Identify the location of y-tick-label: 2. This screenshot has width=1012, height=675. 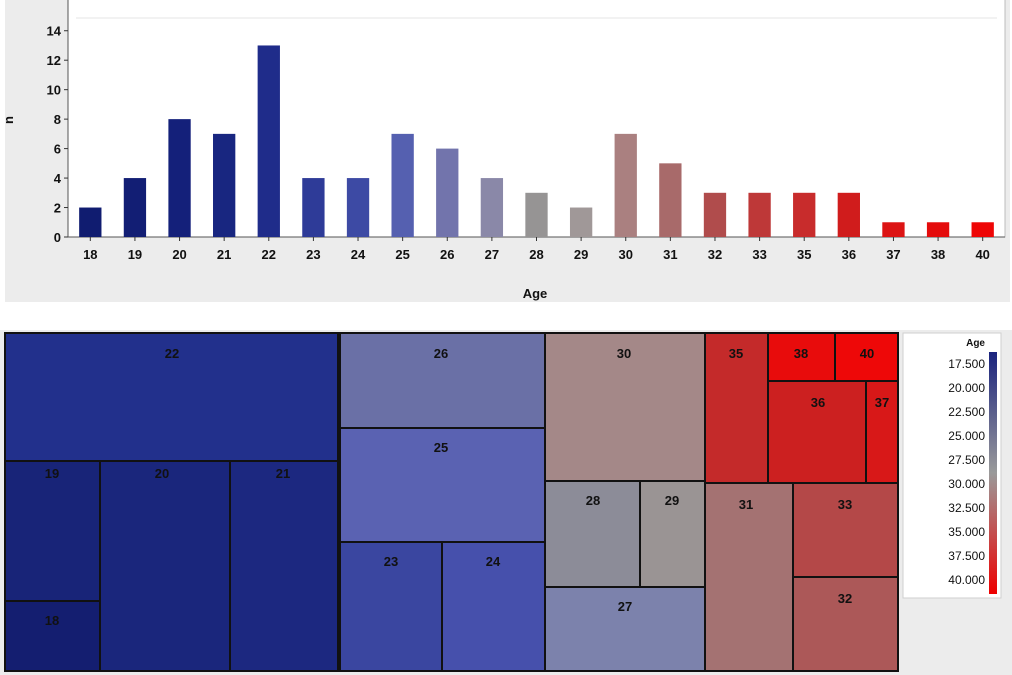
(57, 208).